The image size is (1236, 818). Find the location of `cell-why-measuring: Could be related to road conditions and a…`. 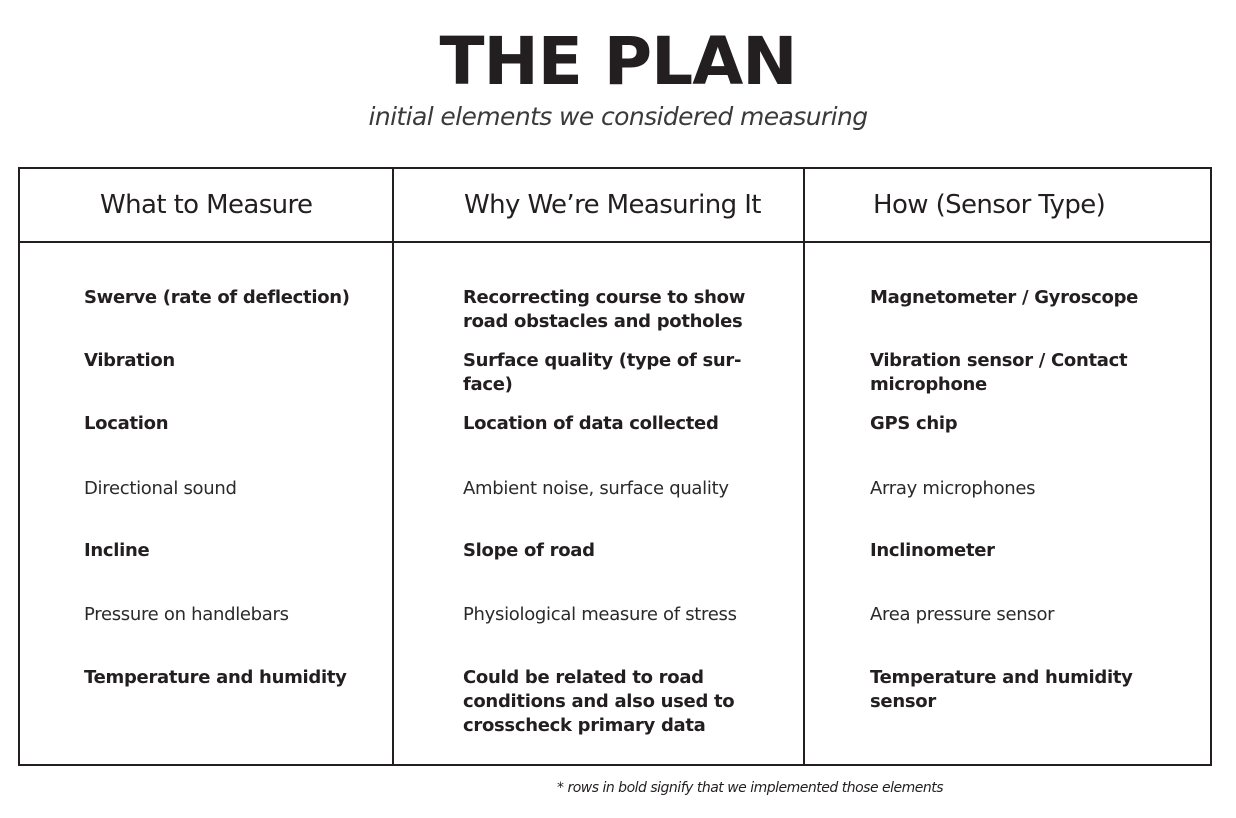

cell-why-measuring: Could be related to road conditions and a… is located at coordinates (623, 702).